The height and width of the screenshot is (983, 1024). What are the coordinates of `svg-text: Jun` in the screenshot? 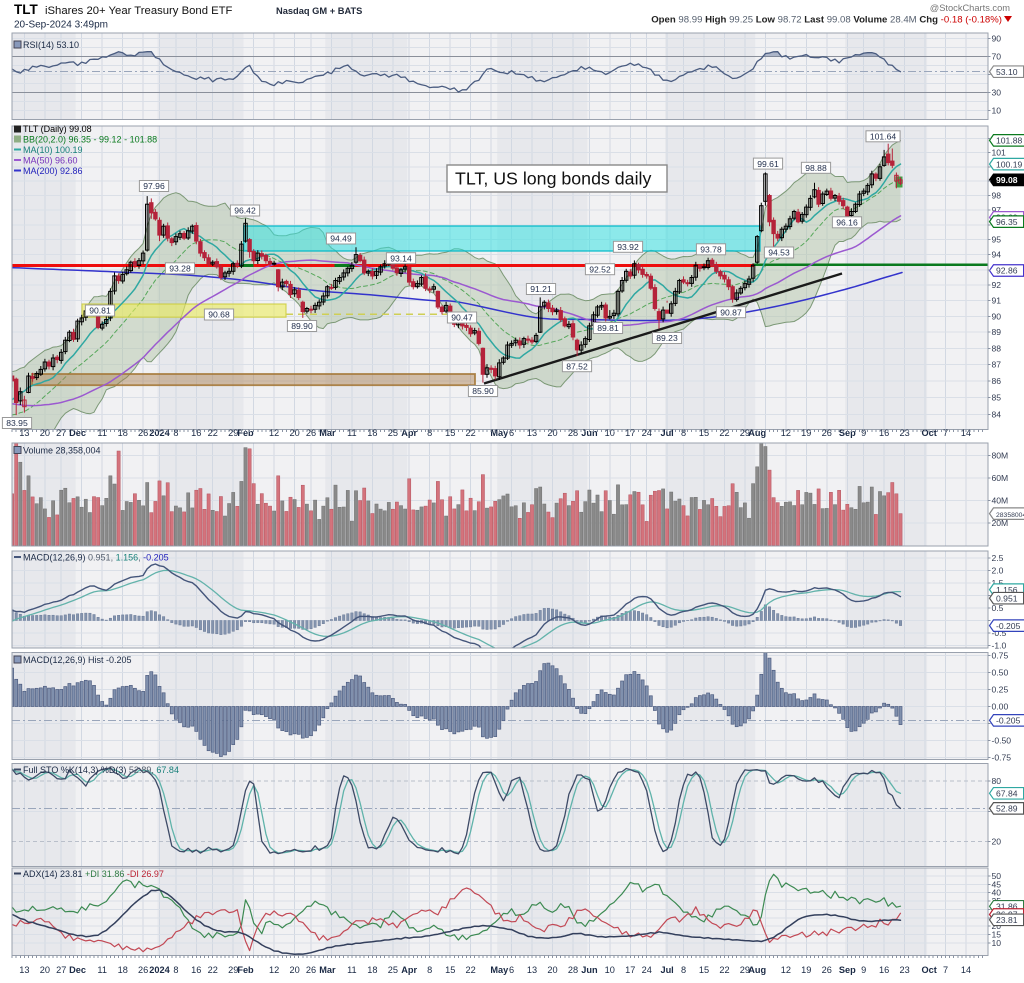 It's located at (589, 970).